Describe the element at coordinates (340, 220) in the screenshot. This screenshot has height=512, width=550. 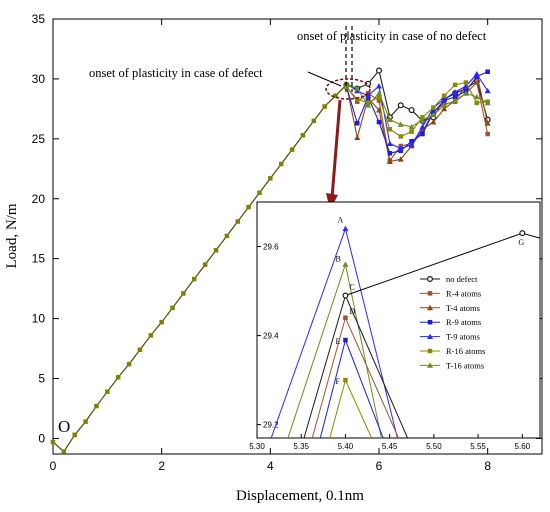
I see `inset-point-label: A` at that location.